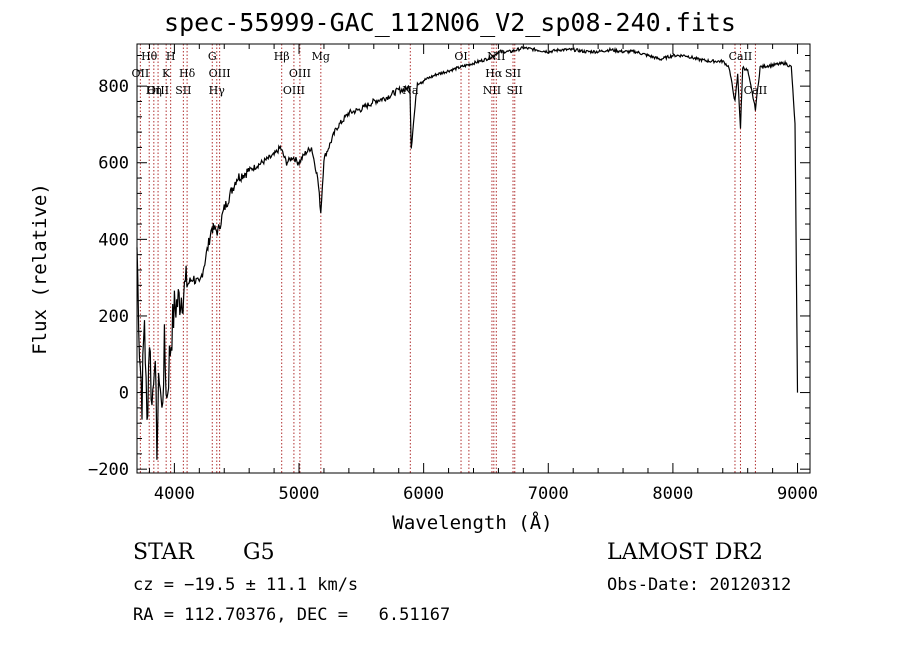  What do you see at coordinates (149, 56) in the screenshot?
I see `emission-line-label: Hθ` at bounding box center [149, 56].